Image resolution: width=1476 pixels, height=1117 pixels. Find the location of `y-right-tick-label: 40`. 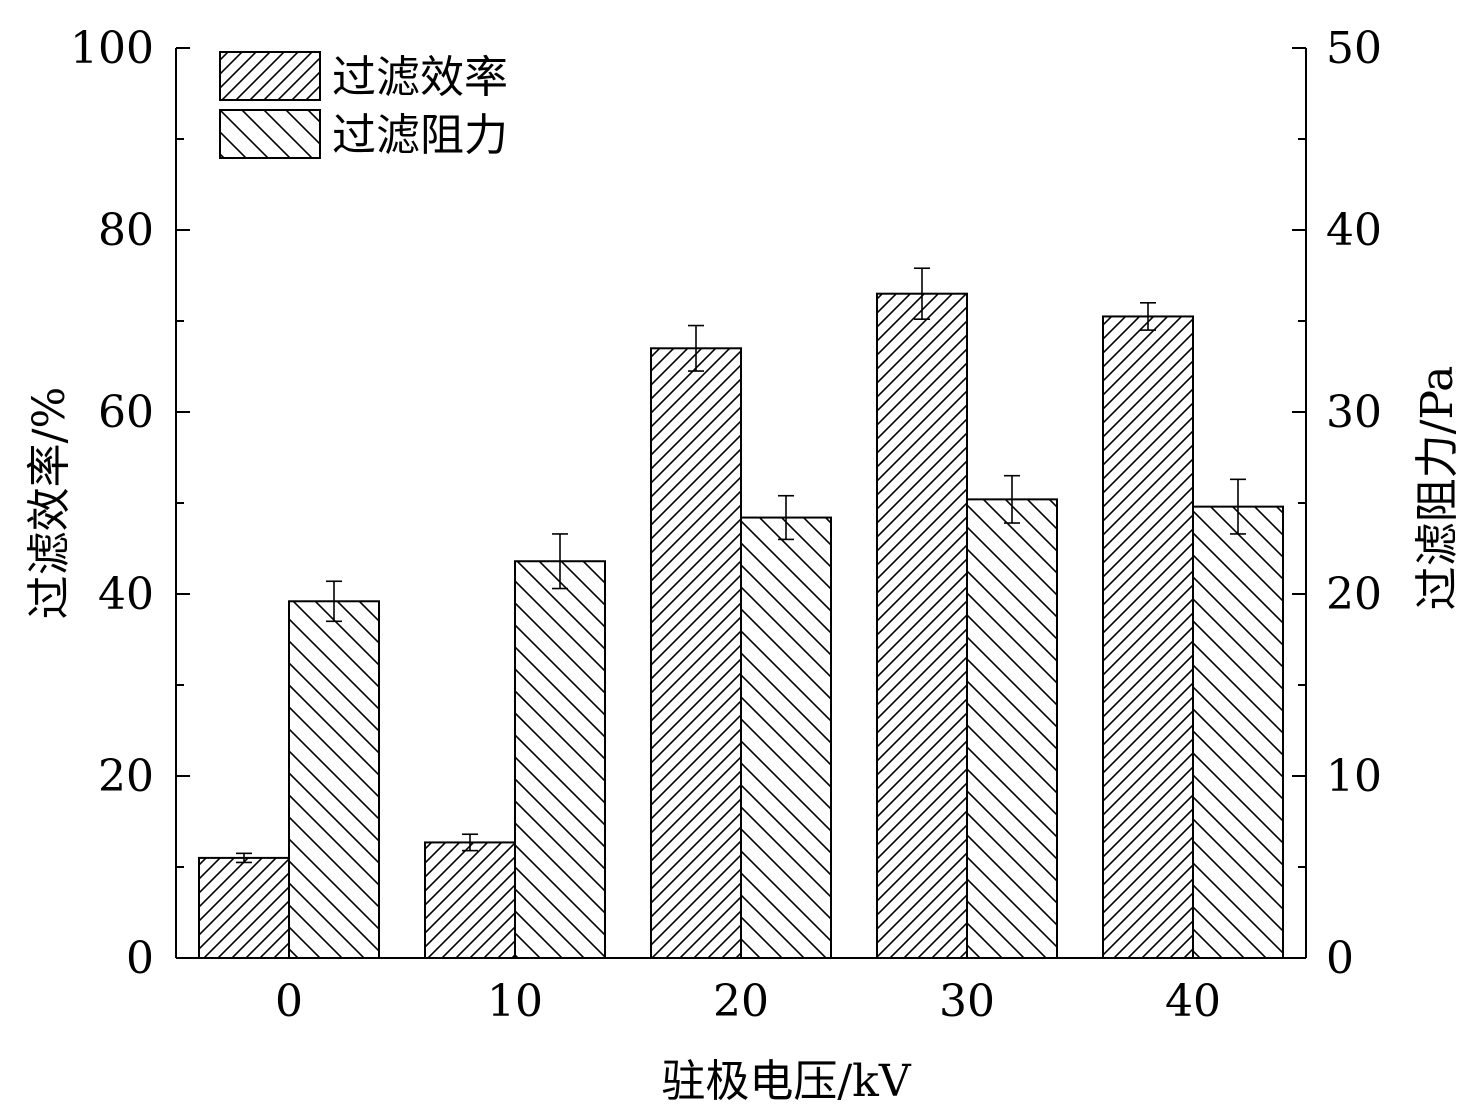

y-right-tick-label: 40 is located at coordinates (1354, 230).